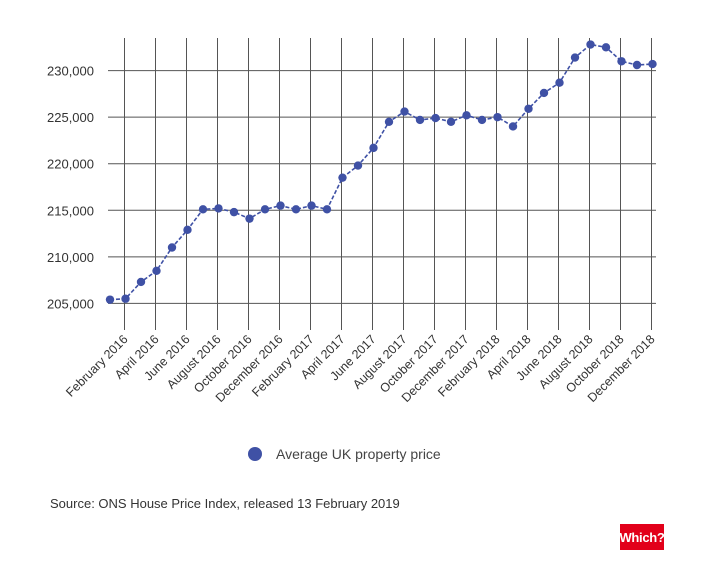  What do you see at coordinates (358, 454) in the screenshot?
I see `legend-label: Average UK property price` at bounding box center [358, 454].